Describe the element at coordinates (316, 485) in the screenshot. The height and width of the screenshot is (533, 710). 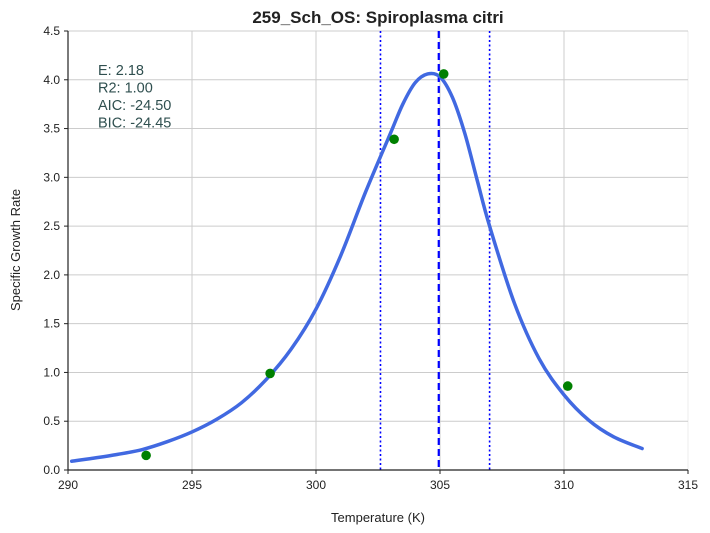
I see `x-tick-label: 300` at that location.